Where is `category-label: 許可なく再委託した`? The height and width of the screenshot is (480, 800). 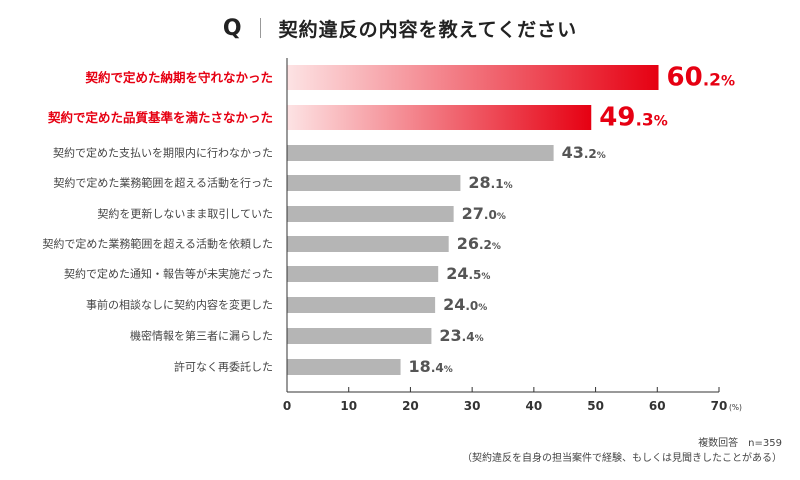 category-label: 許可なく再委託した is located at coordinates (223, 367).